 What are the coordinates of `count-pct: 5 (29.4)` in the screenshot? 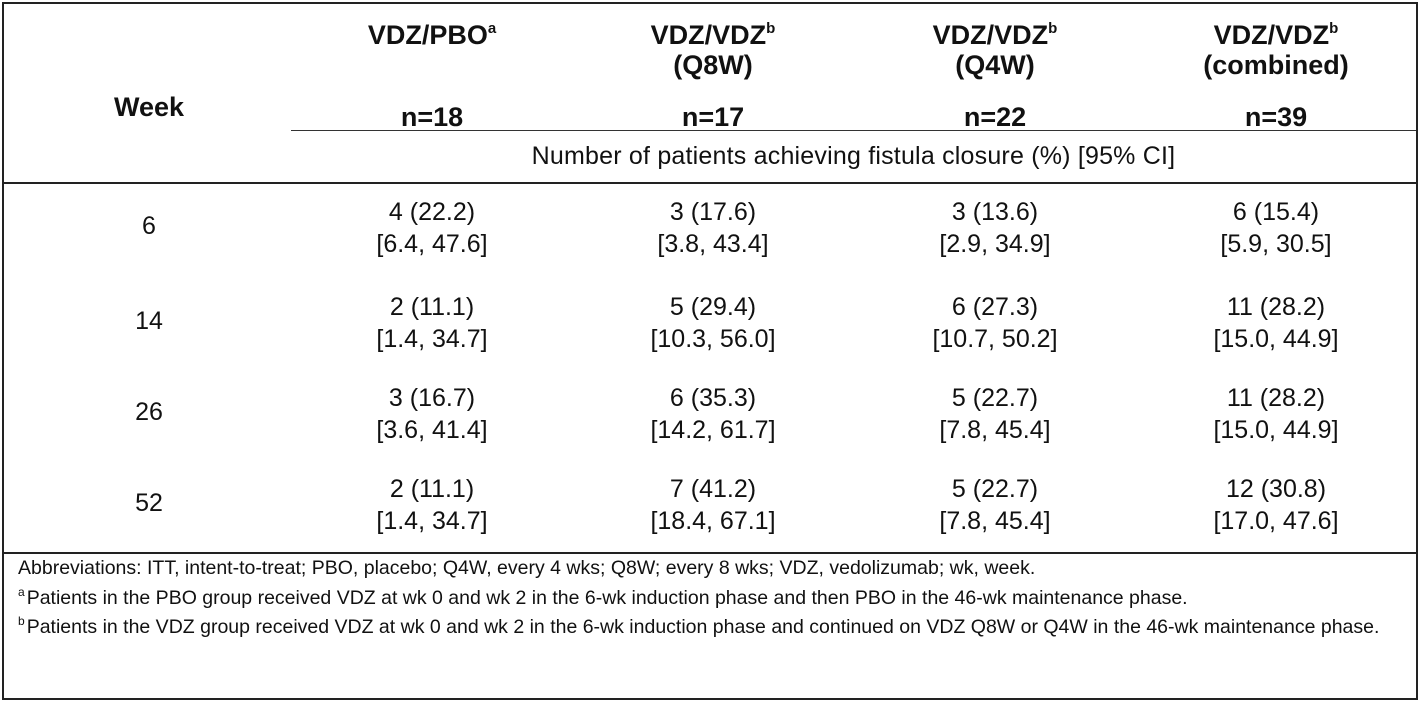 It's located at (713, 307).